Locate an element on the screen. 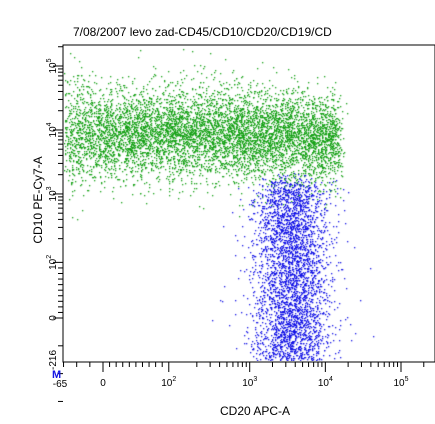  y-axis-label: CD10 PE-Cy7-A is located at coordinates (38, 199).